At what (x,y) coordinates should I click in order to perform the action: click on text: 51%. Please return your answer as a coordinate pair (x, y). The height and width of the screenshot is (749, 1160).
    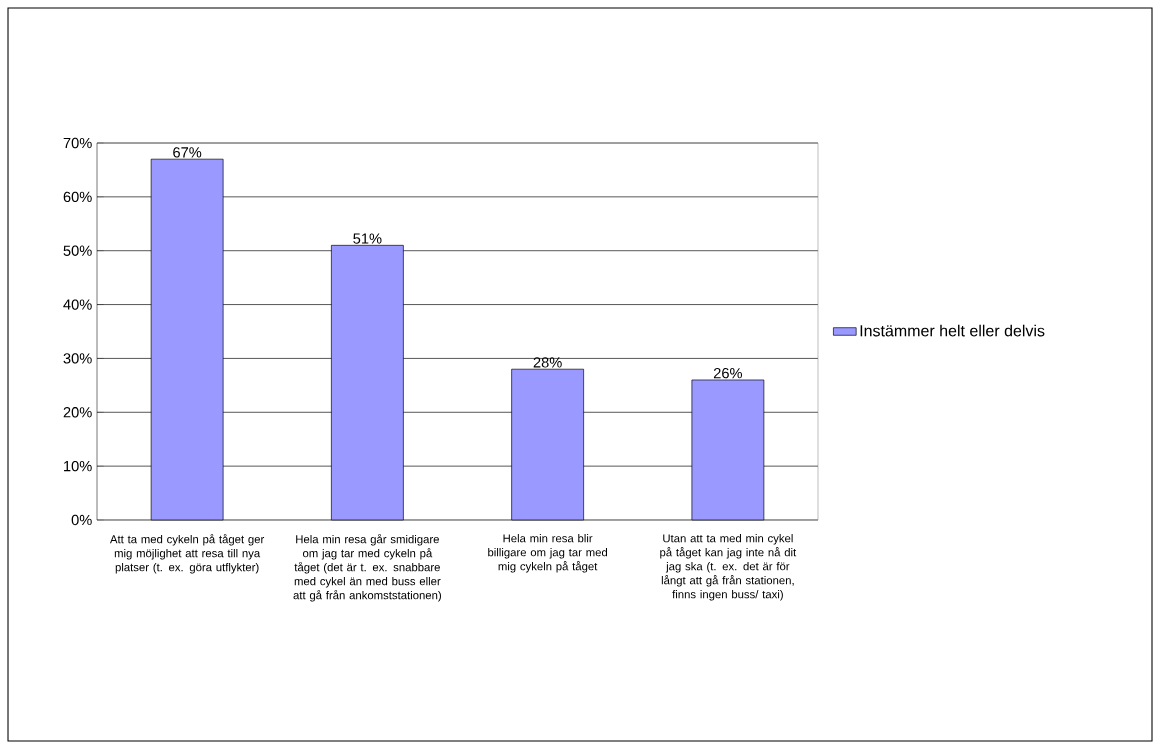
    Looking at the image, I should click on (367, 238).